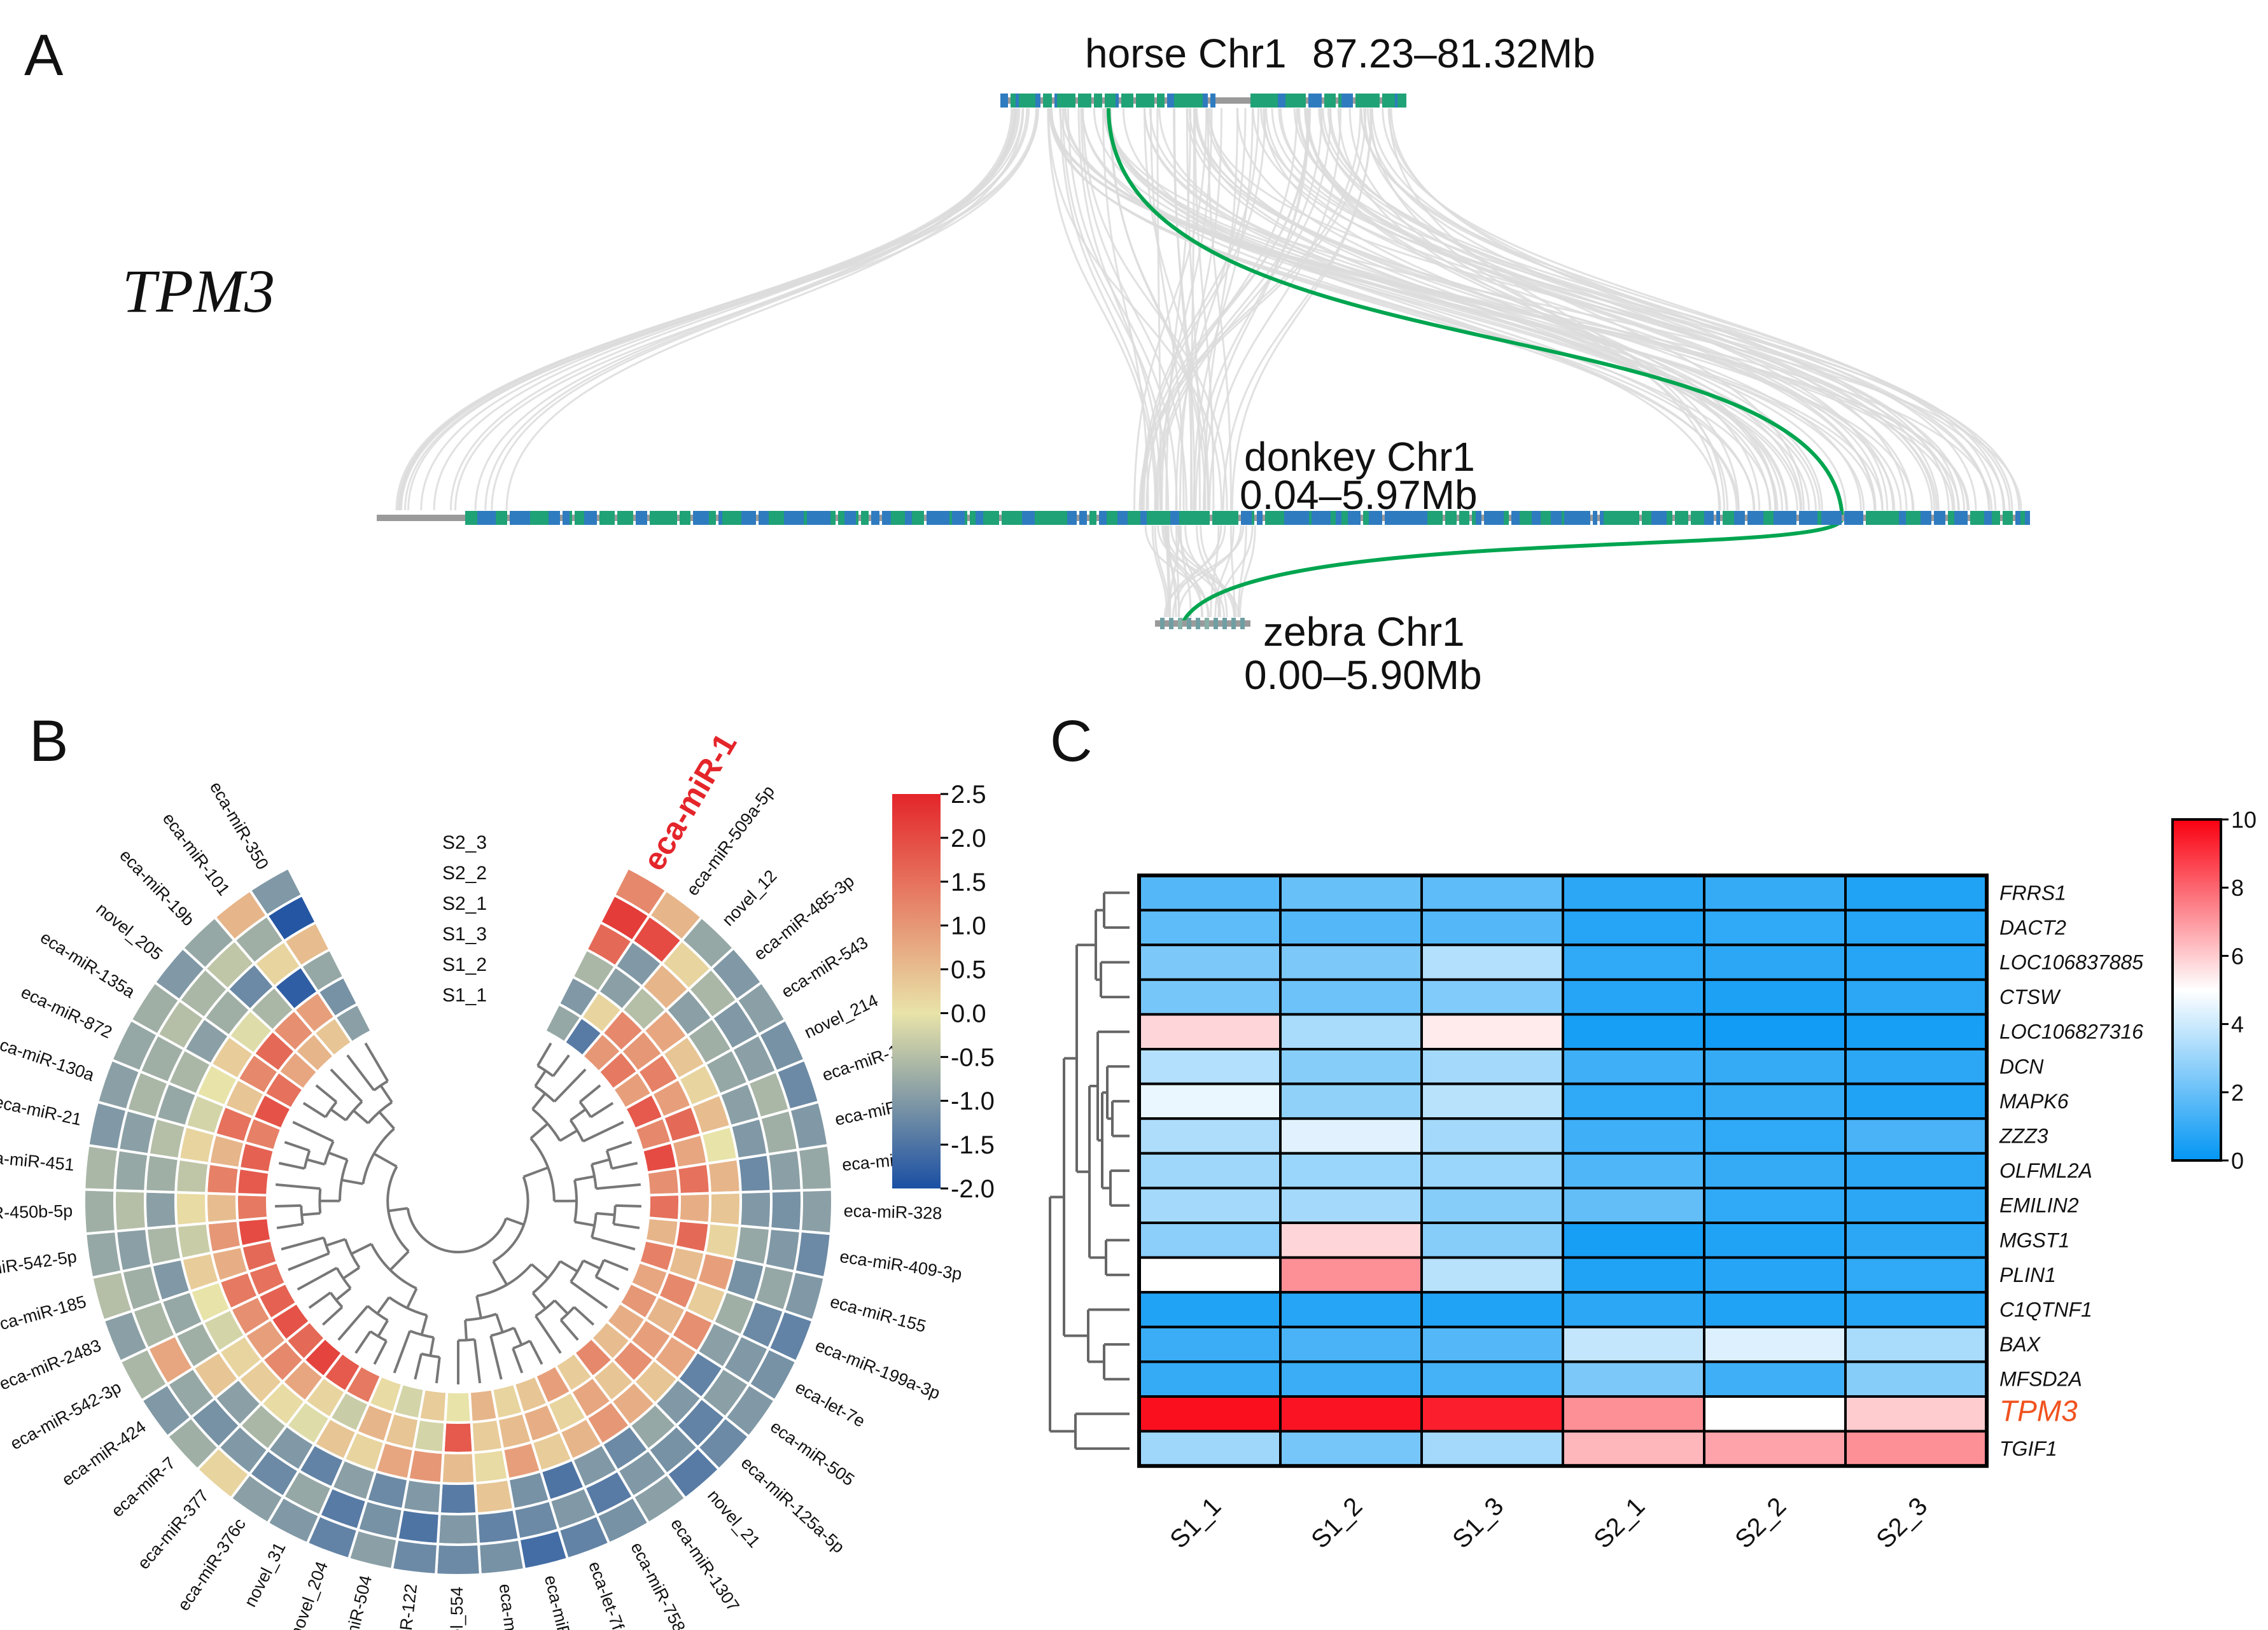 This screenshot has width=2268, height=1630. What do you see at coordinates (1224, 571) in the screenshot?
I see `donkey-zebra-link` at bounding box center [1224, 571].